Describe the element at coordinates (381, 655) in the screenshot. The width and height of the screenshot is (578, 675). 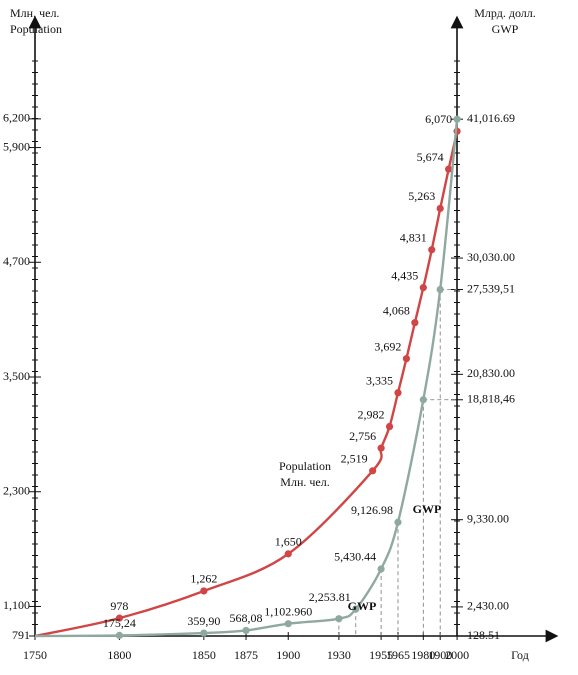
I see `x-tick-label: 1955` at that location.